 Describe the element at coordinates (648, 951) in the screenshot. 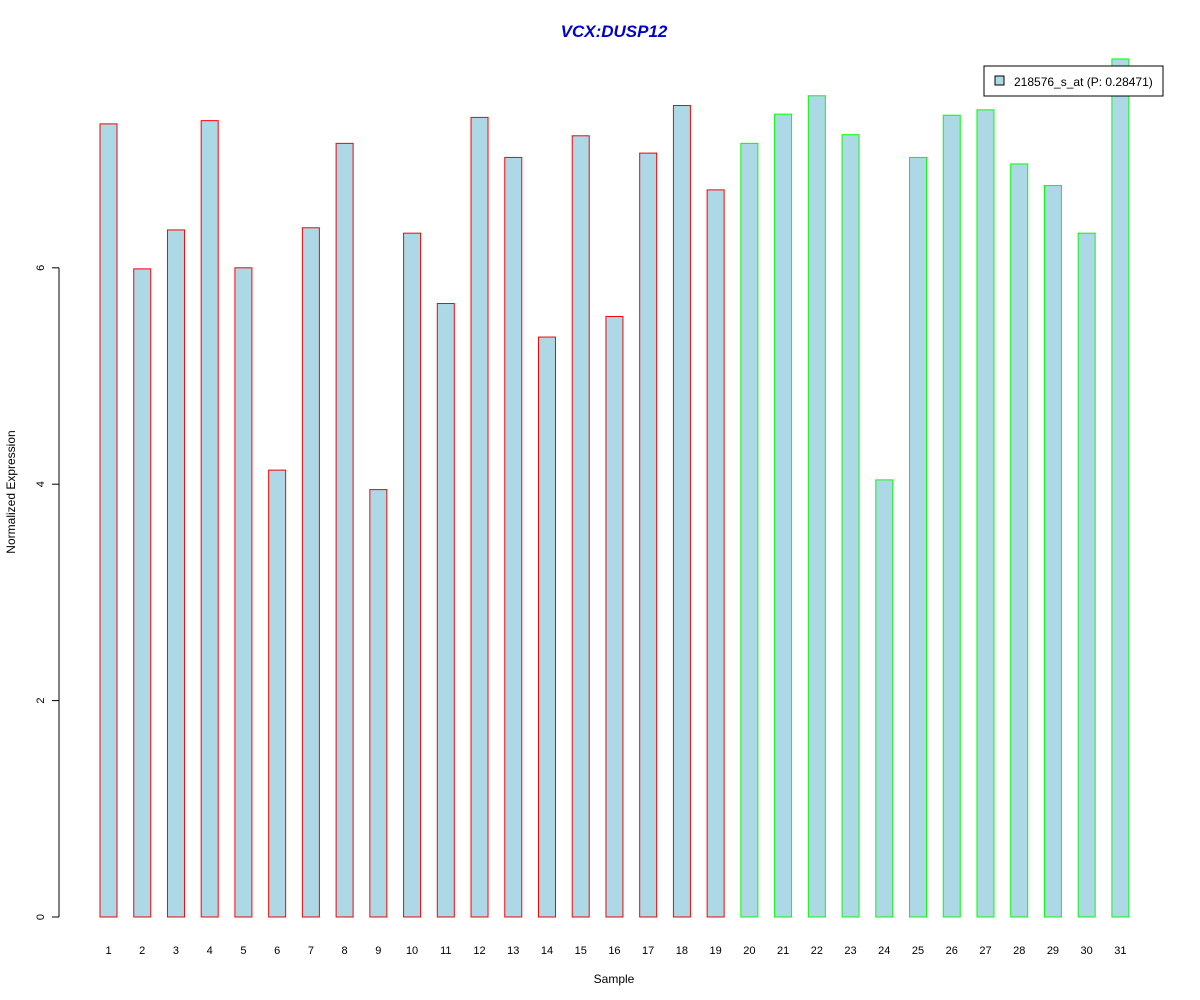

I see `x-tick-label: 17` at that location.